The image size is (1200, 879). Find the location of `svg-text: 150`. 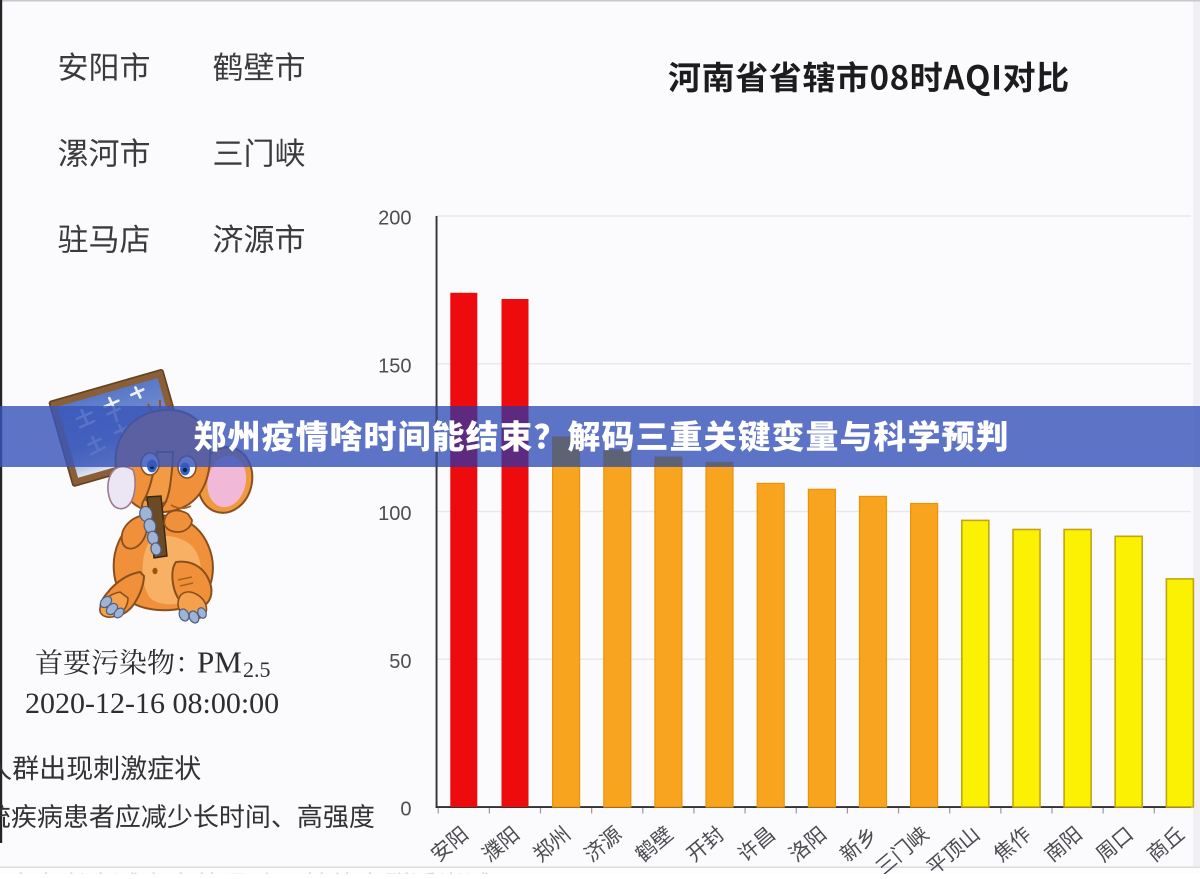

svg-text: 150 is located at coordinates (394, 366).